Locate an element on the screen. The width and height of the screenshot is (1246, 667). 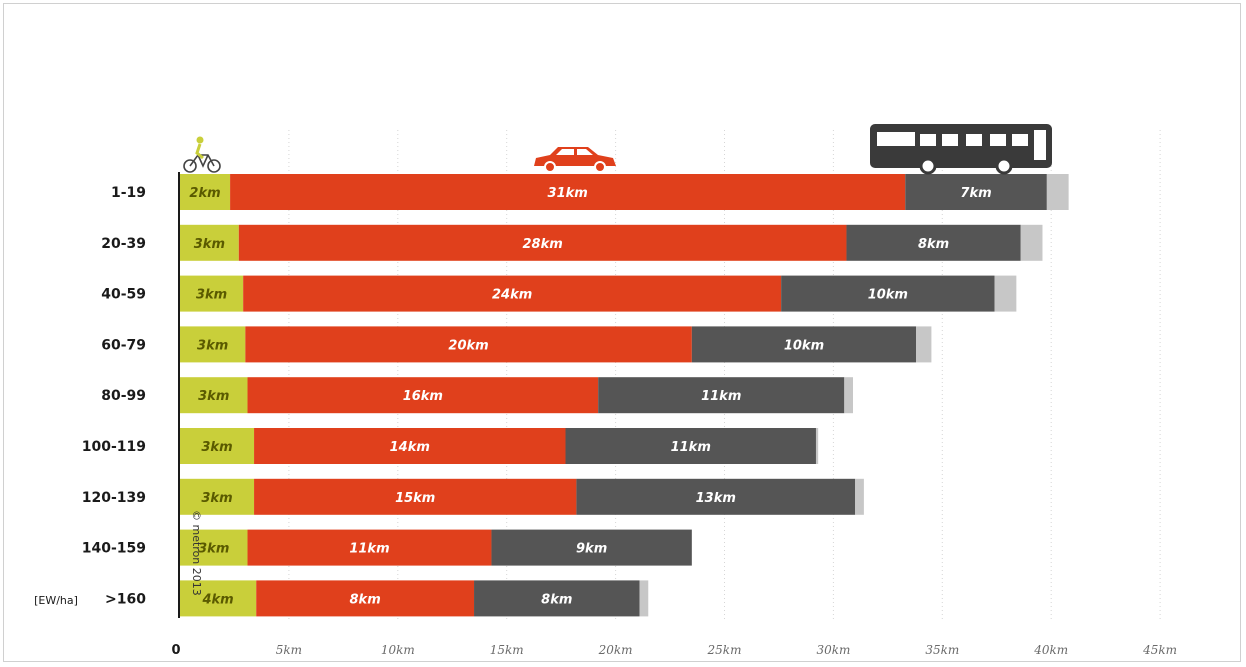
data-label: 7km is located at coordinates (975, 193).